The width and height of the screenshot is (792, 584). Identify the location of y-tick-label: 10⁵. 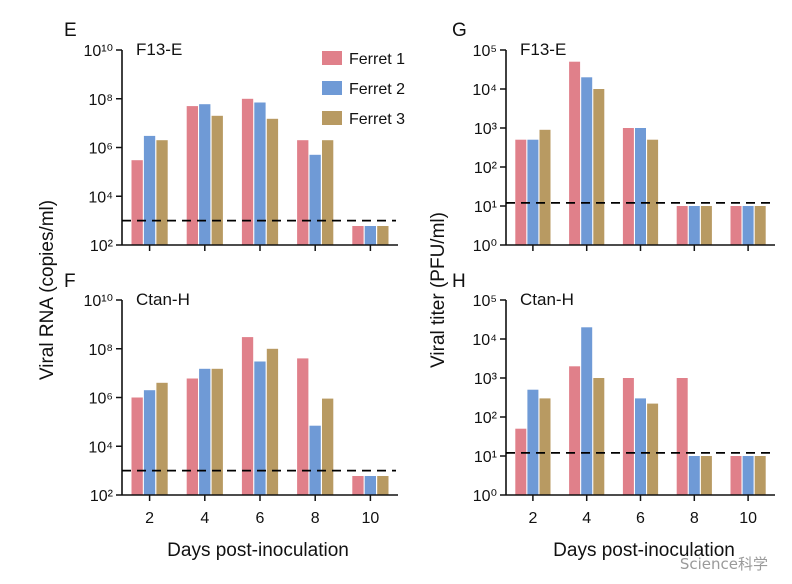
(485, 301).